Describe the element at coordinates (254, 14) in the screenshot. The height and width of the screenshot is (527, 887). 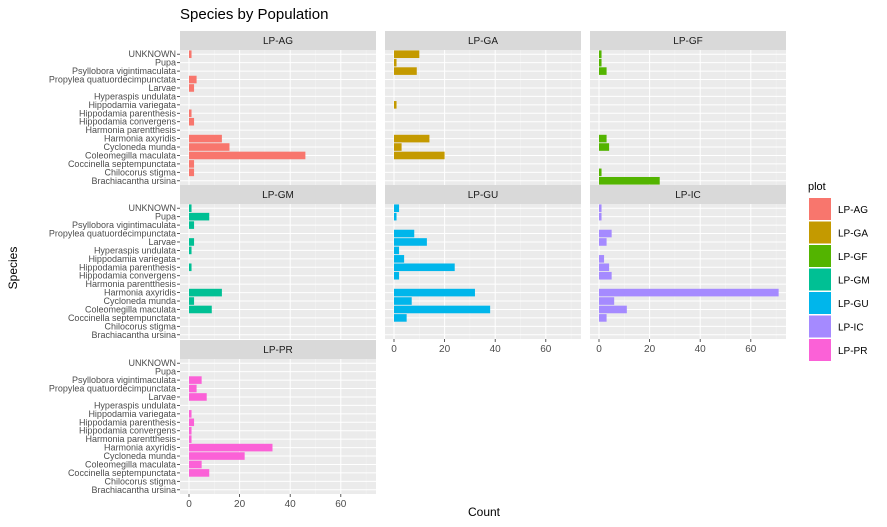
I see `chart-title: Species by Population` at that location.